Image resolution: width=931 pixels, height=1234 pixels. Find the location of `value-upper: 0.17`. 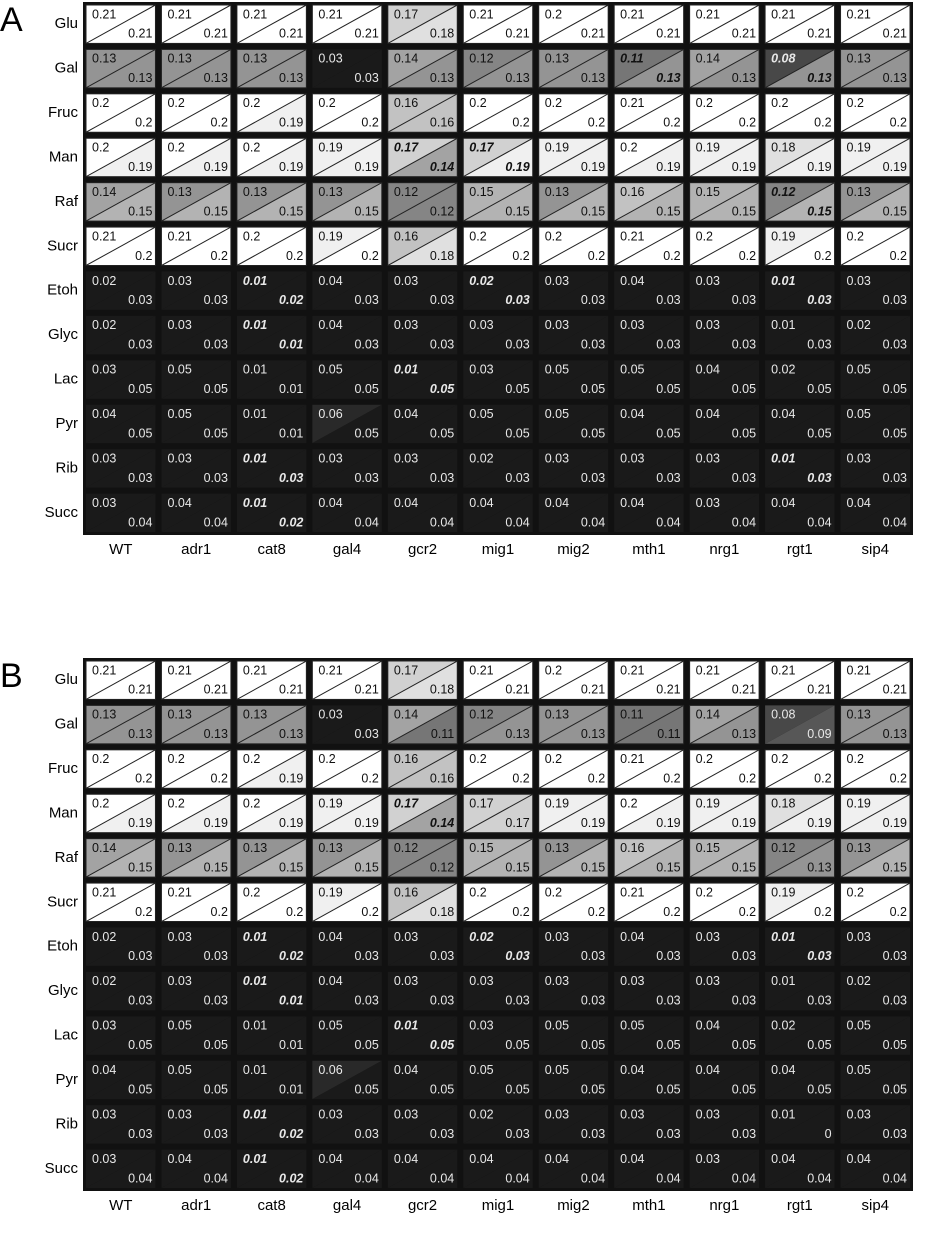

value-upper: 0.17 is located at coordinates (406, 148).